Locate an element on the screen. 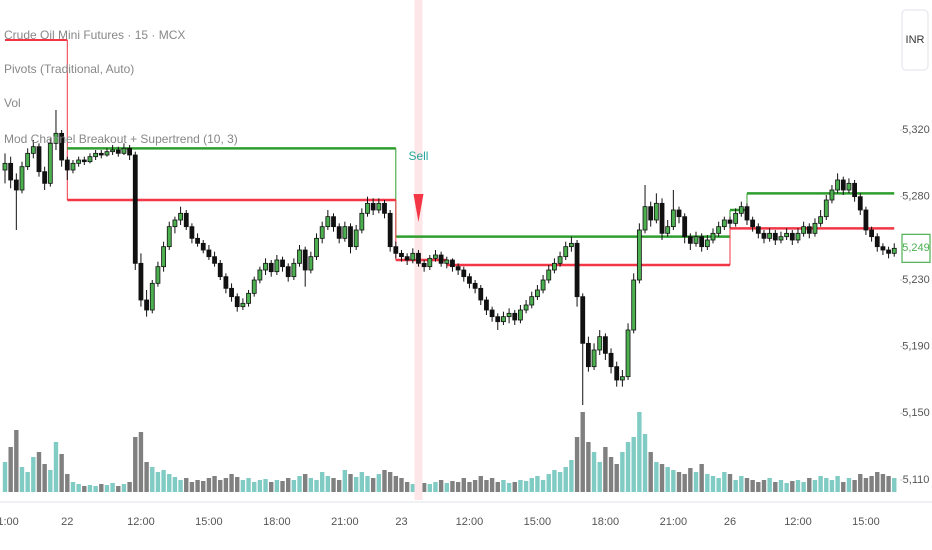  x-tick-label: 26 is located at coordinates (730, 522).